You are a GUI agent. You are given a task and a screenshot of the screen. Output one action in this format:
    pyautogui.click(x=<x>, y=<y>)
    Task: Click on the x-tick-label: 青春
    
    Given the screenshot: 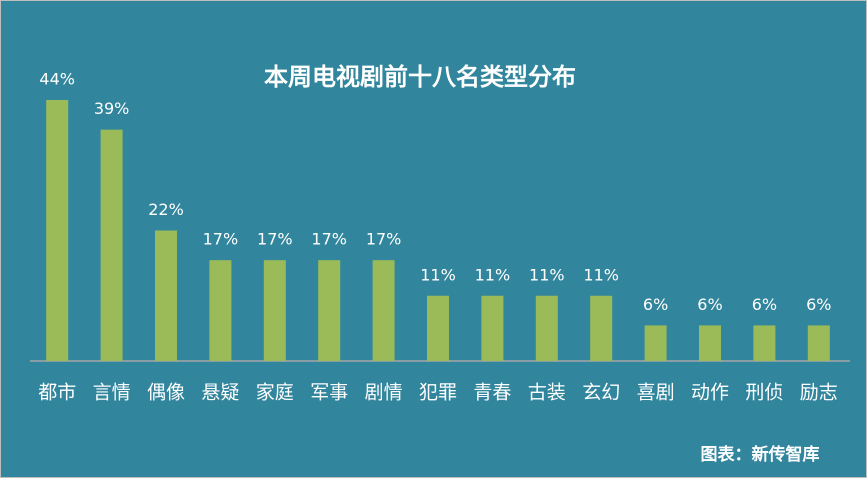 What is the action you would take?
    pyautogui.click(x=492, y=393)
    